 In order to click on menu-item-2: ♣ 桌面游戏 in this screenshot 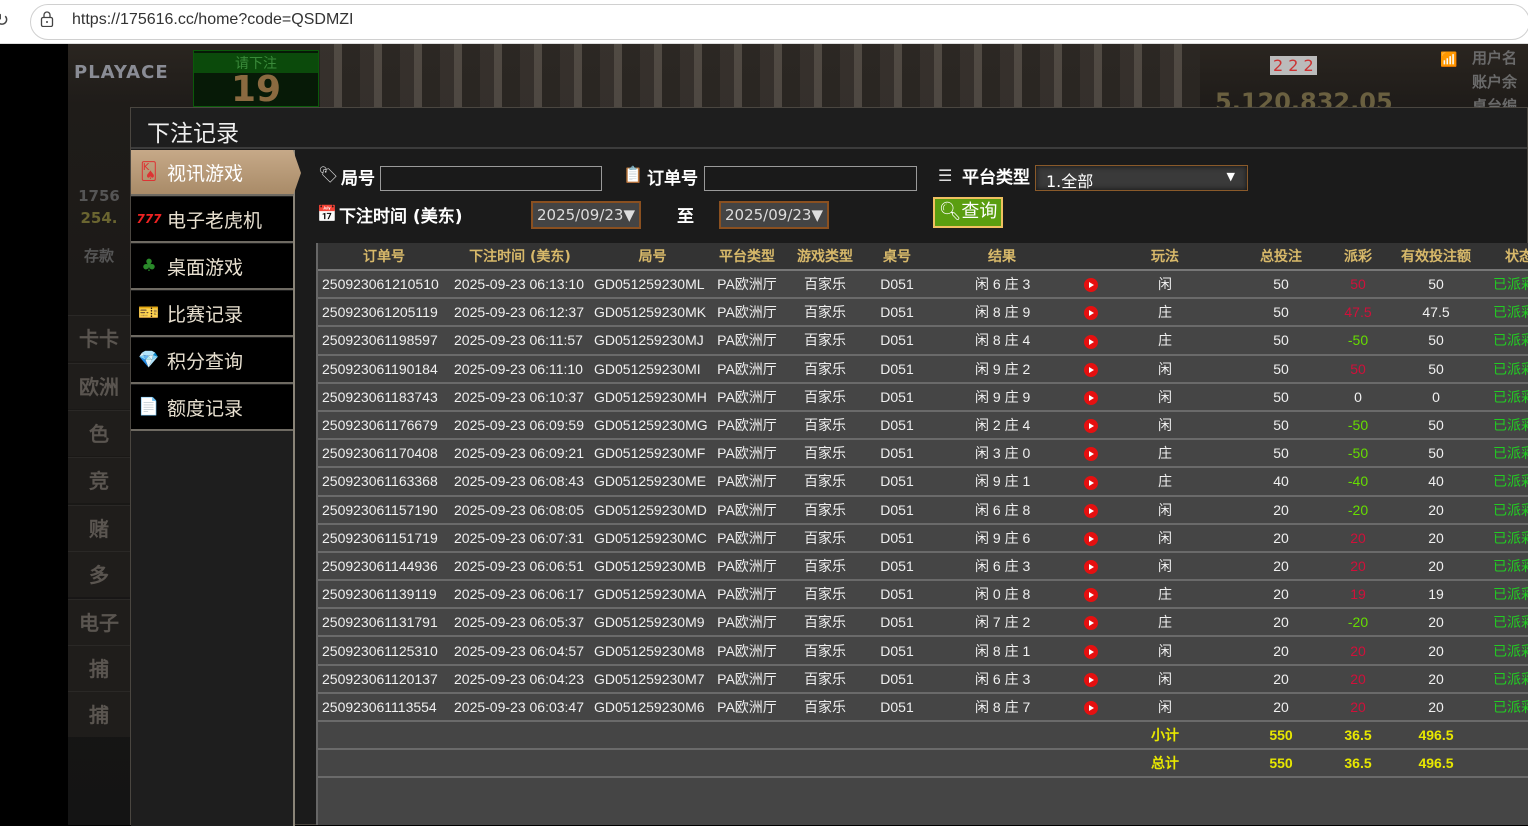, I will do `click(212, 267)`.